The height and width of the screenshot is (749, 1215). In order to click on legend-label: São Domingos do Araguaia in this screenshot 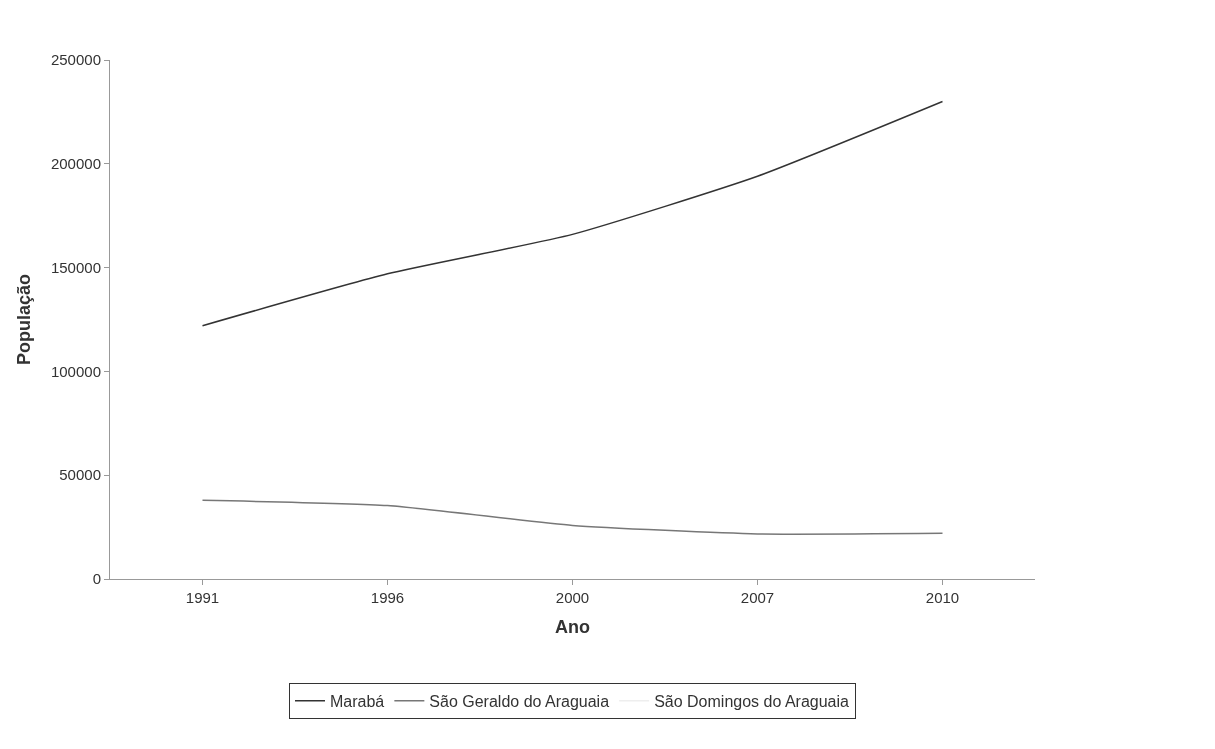, I will do `click(752, 701)`.